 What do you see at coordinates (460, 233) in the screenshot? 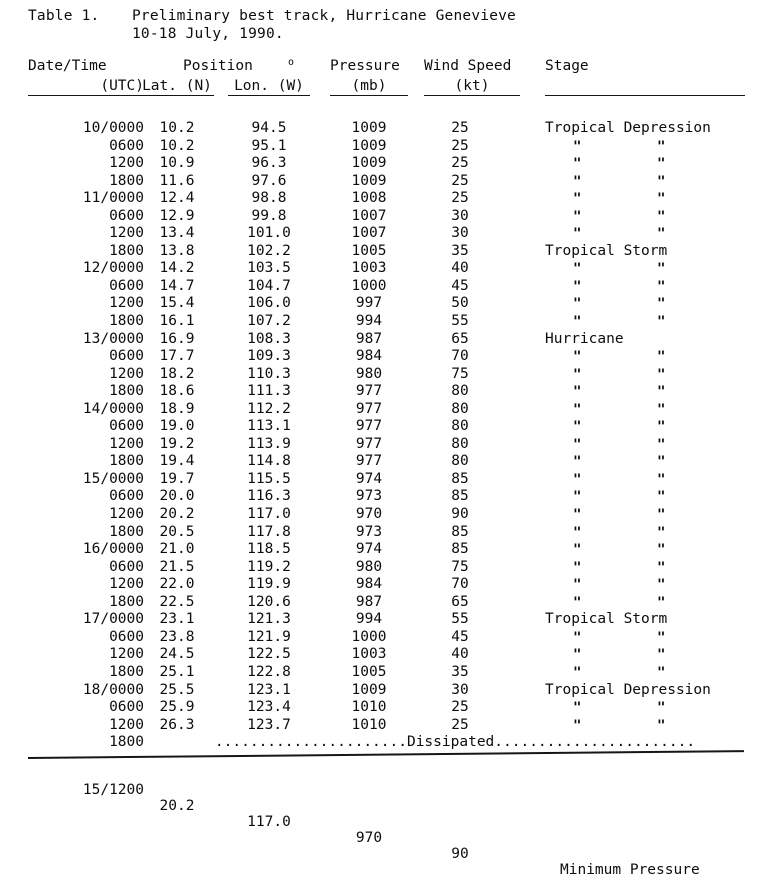
I see `cell-wind: 30` at bounding box center [460, 233].